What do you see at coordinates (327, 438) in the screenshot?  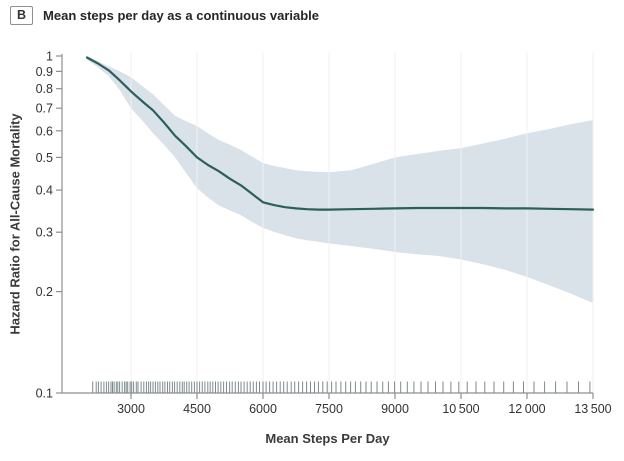 I see `x-axis-title: Mean Steps Per Day` at bounding box center [327, 438].